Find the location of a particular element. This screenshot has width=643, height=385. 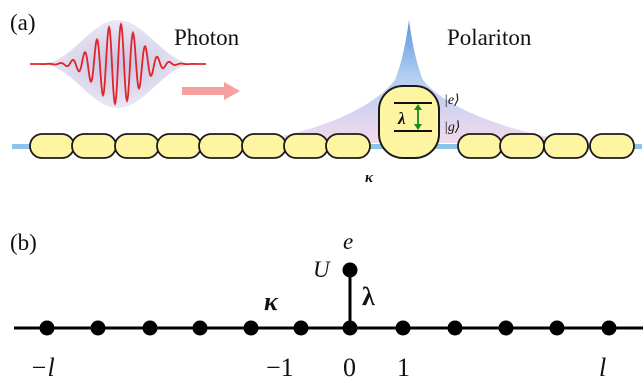

site-label-minus-1: −1 is located at coordinates (280, 367).